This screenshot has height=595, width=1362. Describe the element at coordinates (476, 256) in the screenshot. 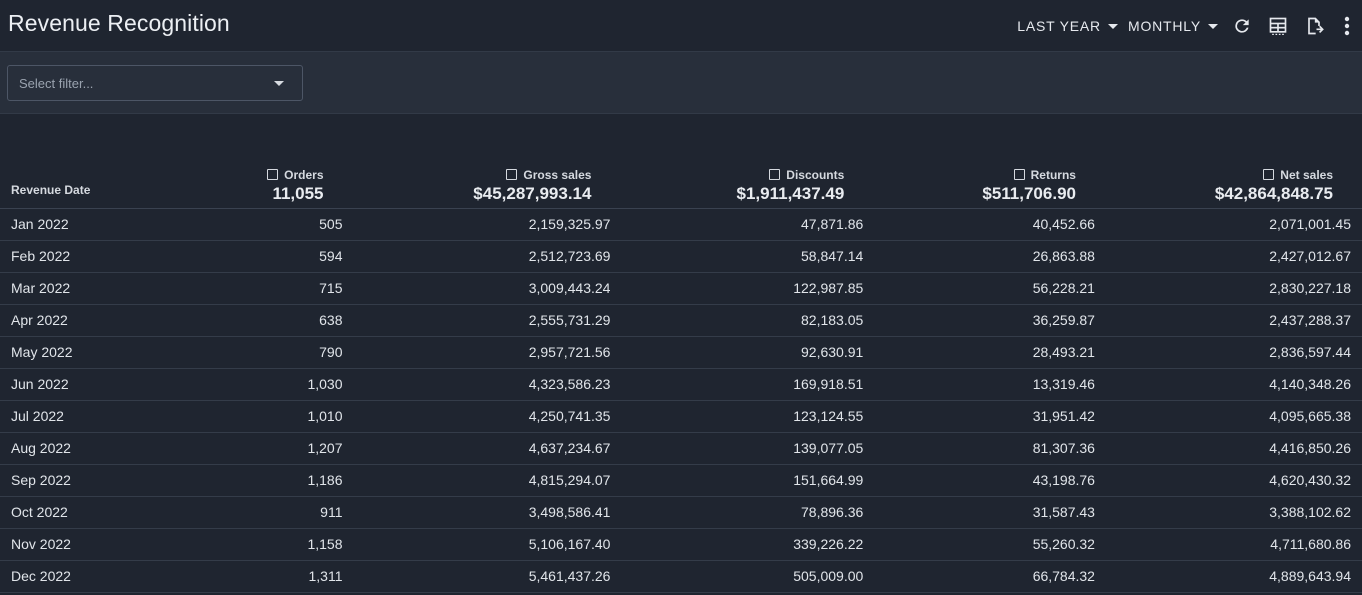

I see `gross-sales-cell: 2,512,723.69` at that location.